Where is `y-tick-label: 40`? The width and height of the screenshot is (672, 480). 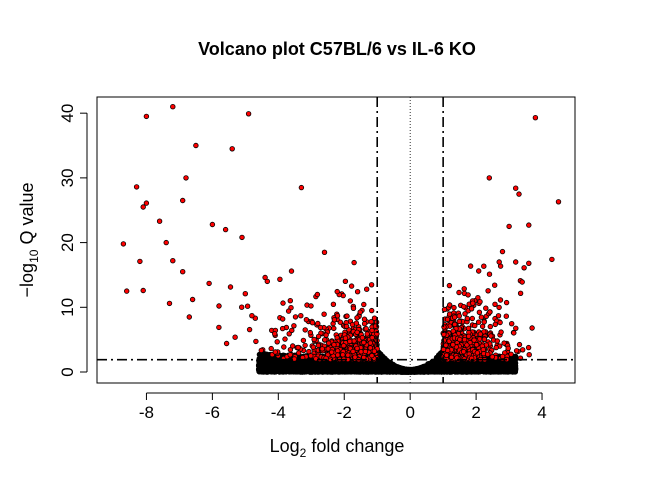 y-tick-label: 40 is located at coordinates (67, 113).